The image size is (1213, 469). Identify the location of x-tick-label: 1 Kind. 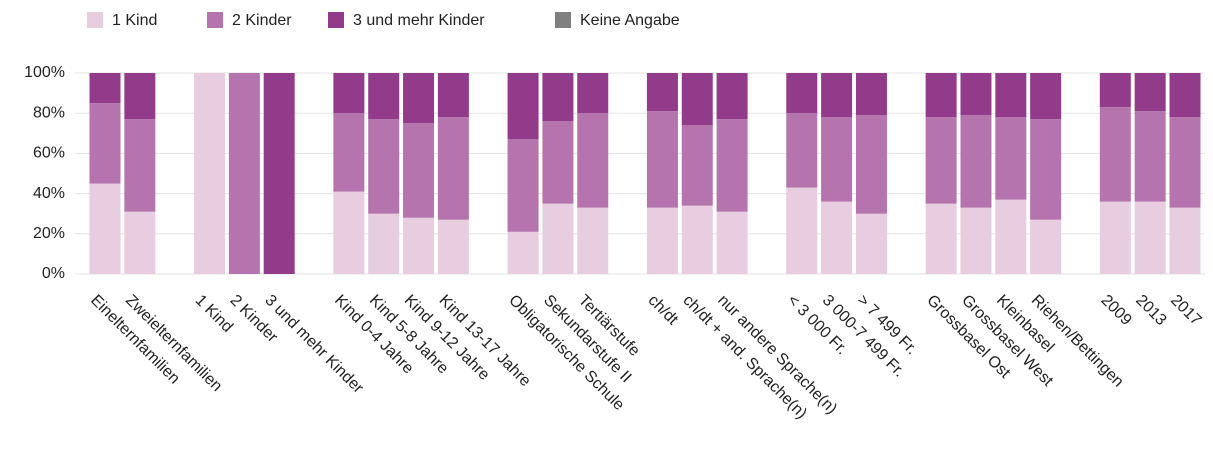
(214, 314).